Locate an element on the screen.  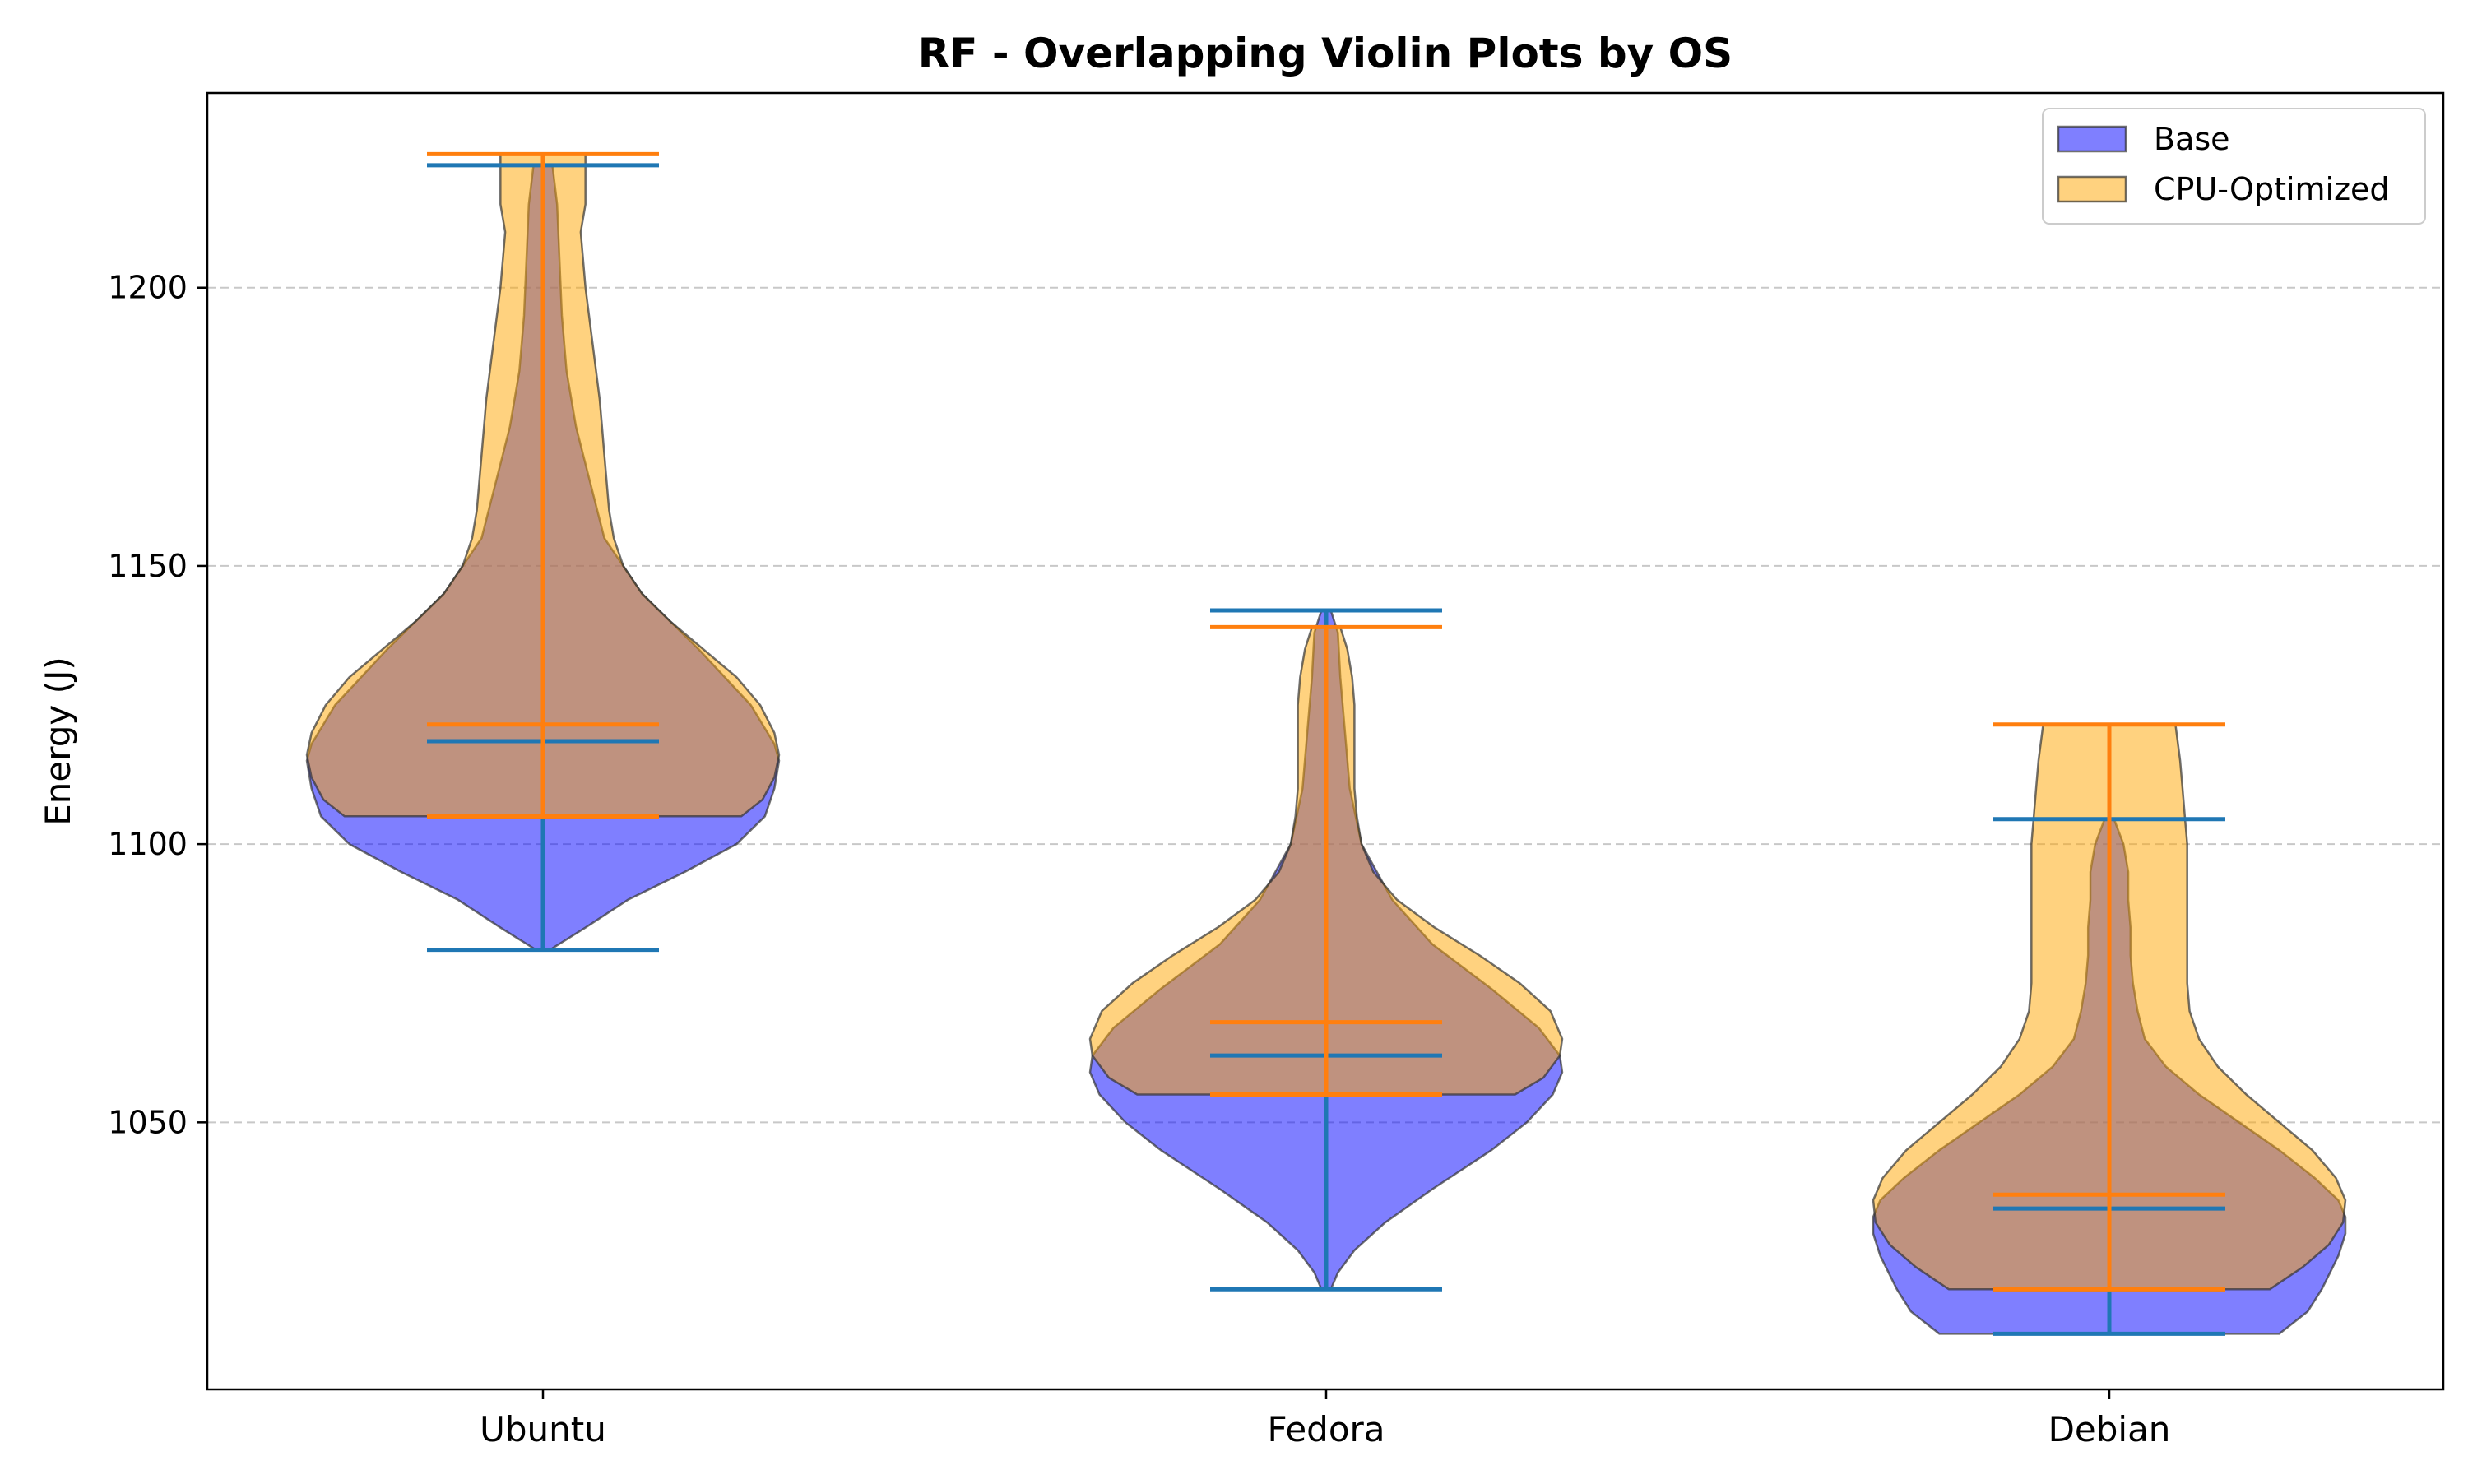
legend-label-base: Base is located at coordinates (2192, 139).